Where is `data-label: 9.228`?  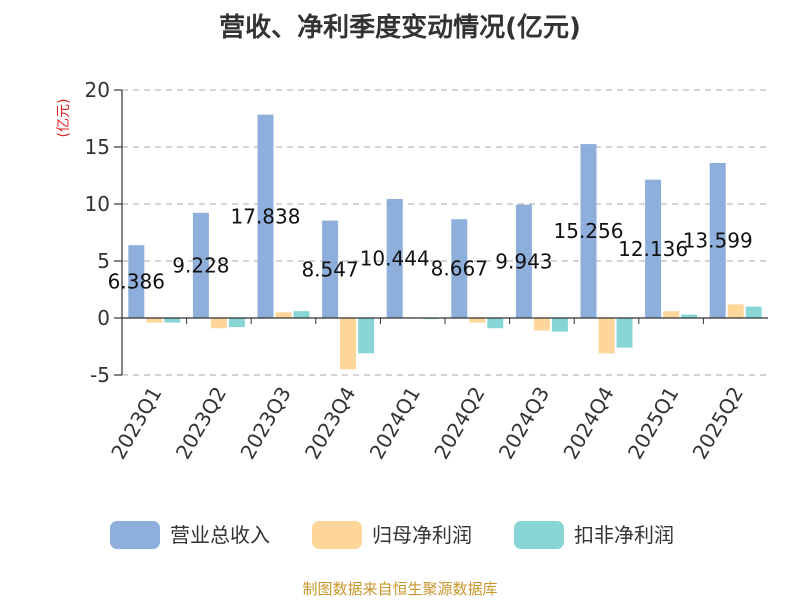
data-label: 9.228 is located at coordinates (200, 265).